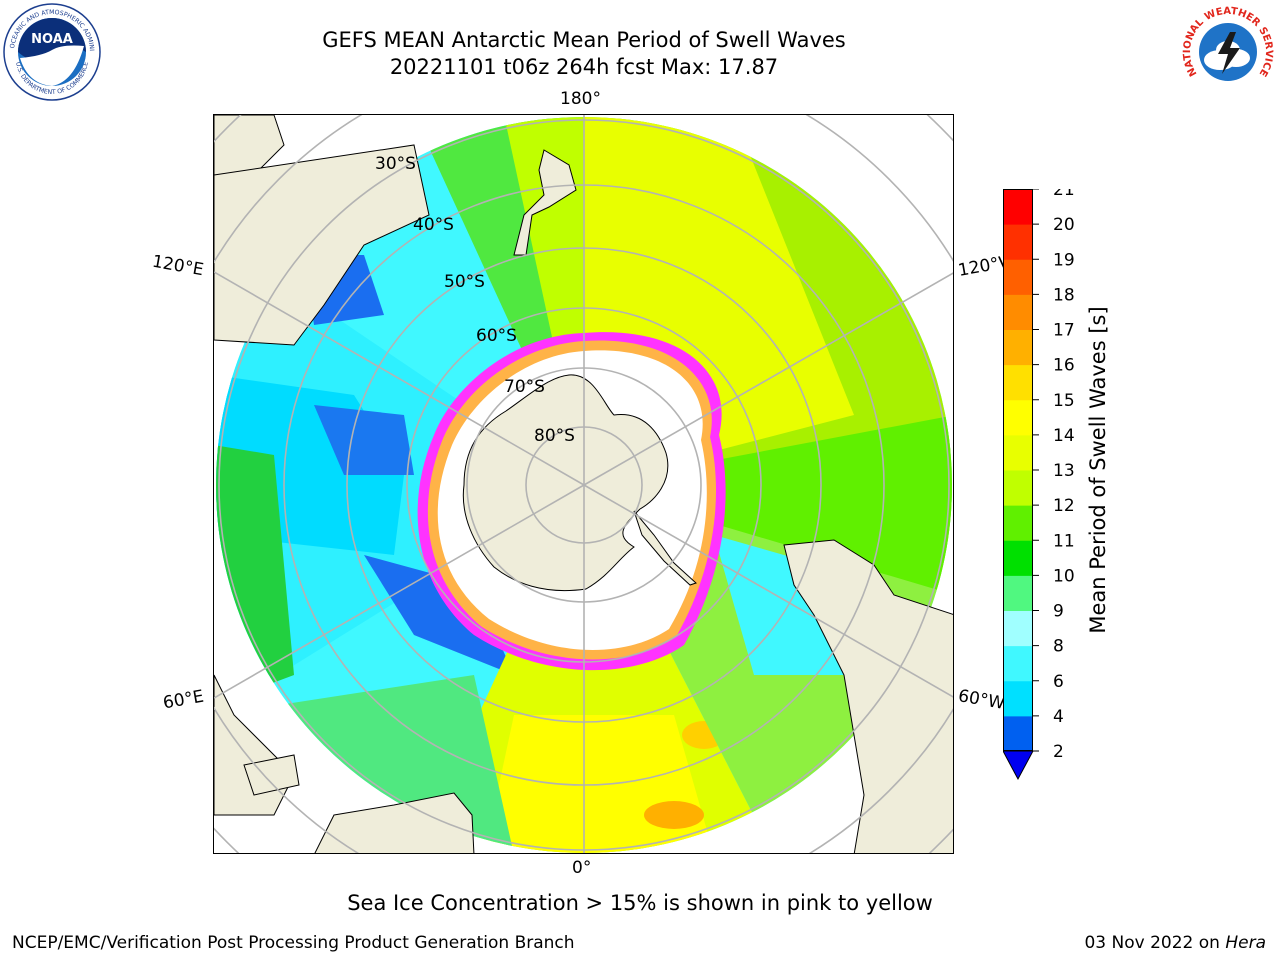 This screenshot has width=1280, height=960. Describe the element at coordinates (1228, 52) in the screenshot. I see `nws-logo: NATIONAL WEATHER SERVICE` at that location.